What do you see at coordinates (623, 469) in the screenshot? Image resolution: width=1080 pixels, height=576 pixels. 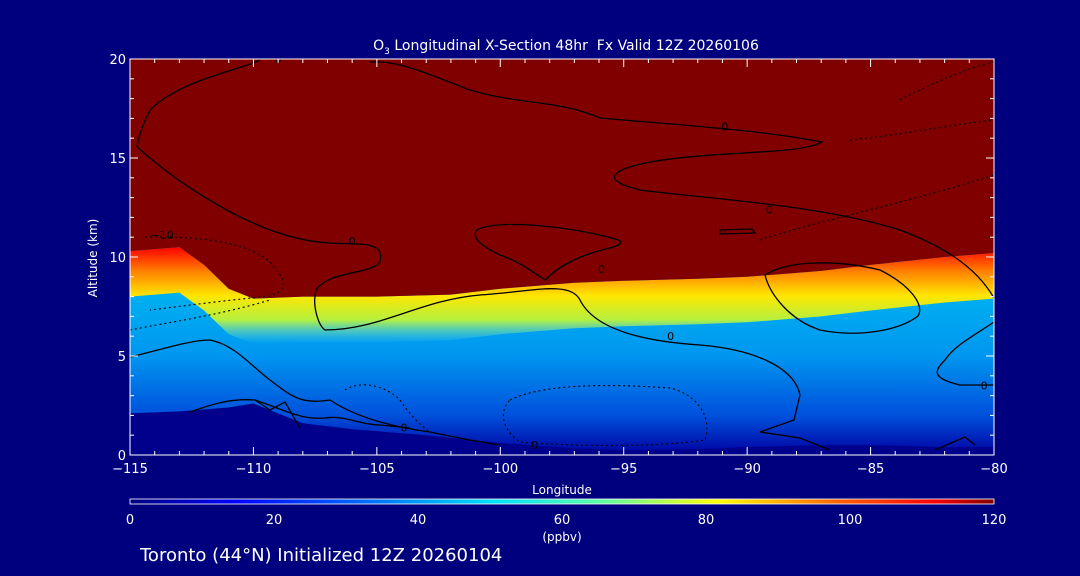 I see `x-tick-label: −95` at bounding box center [623, 469].